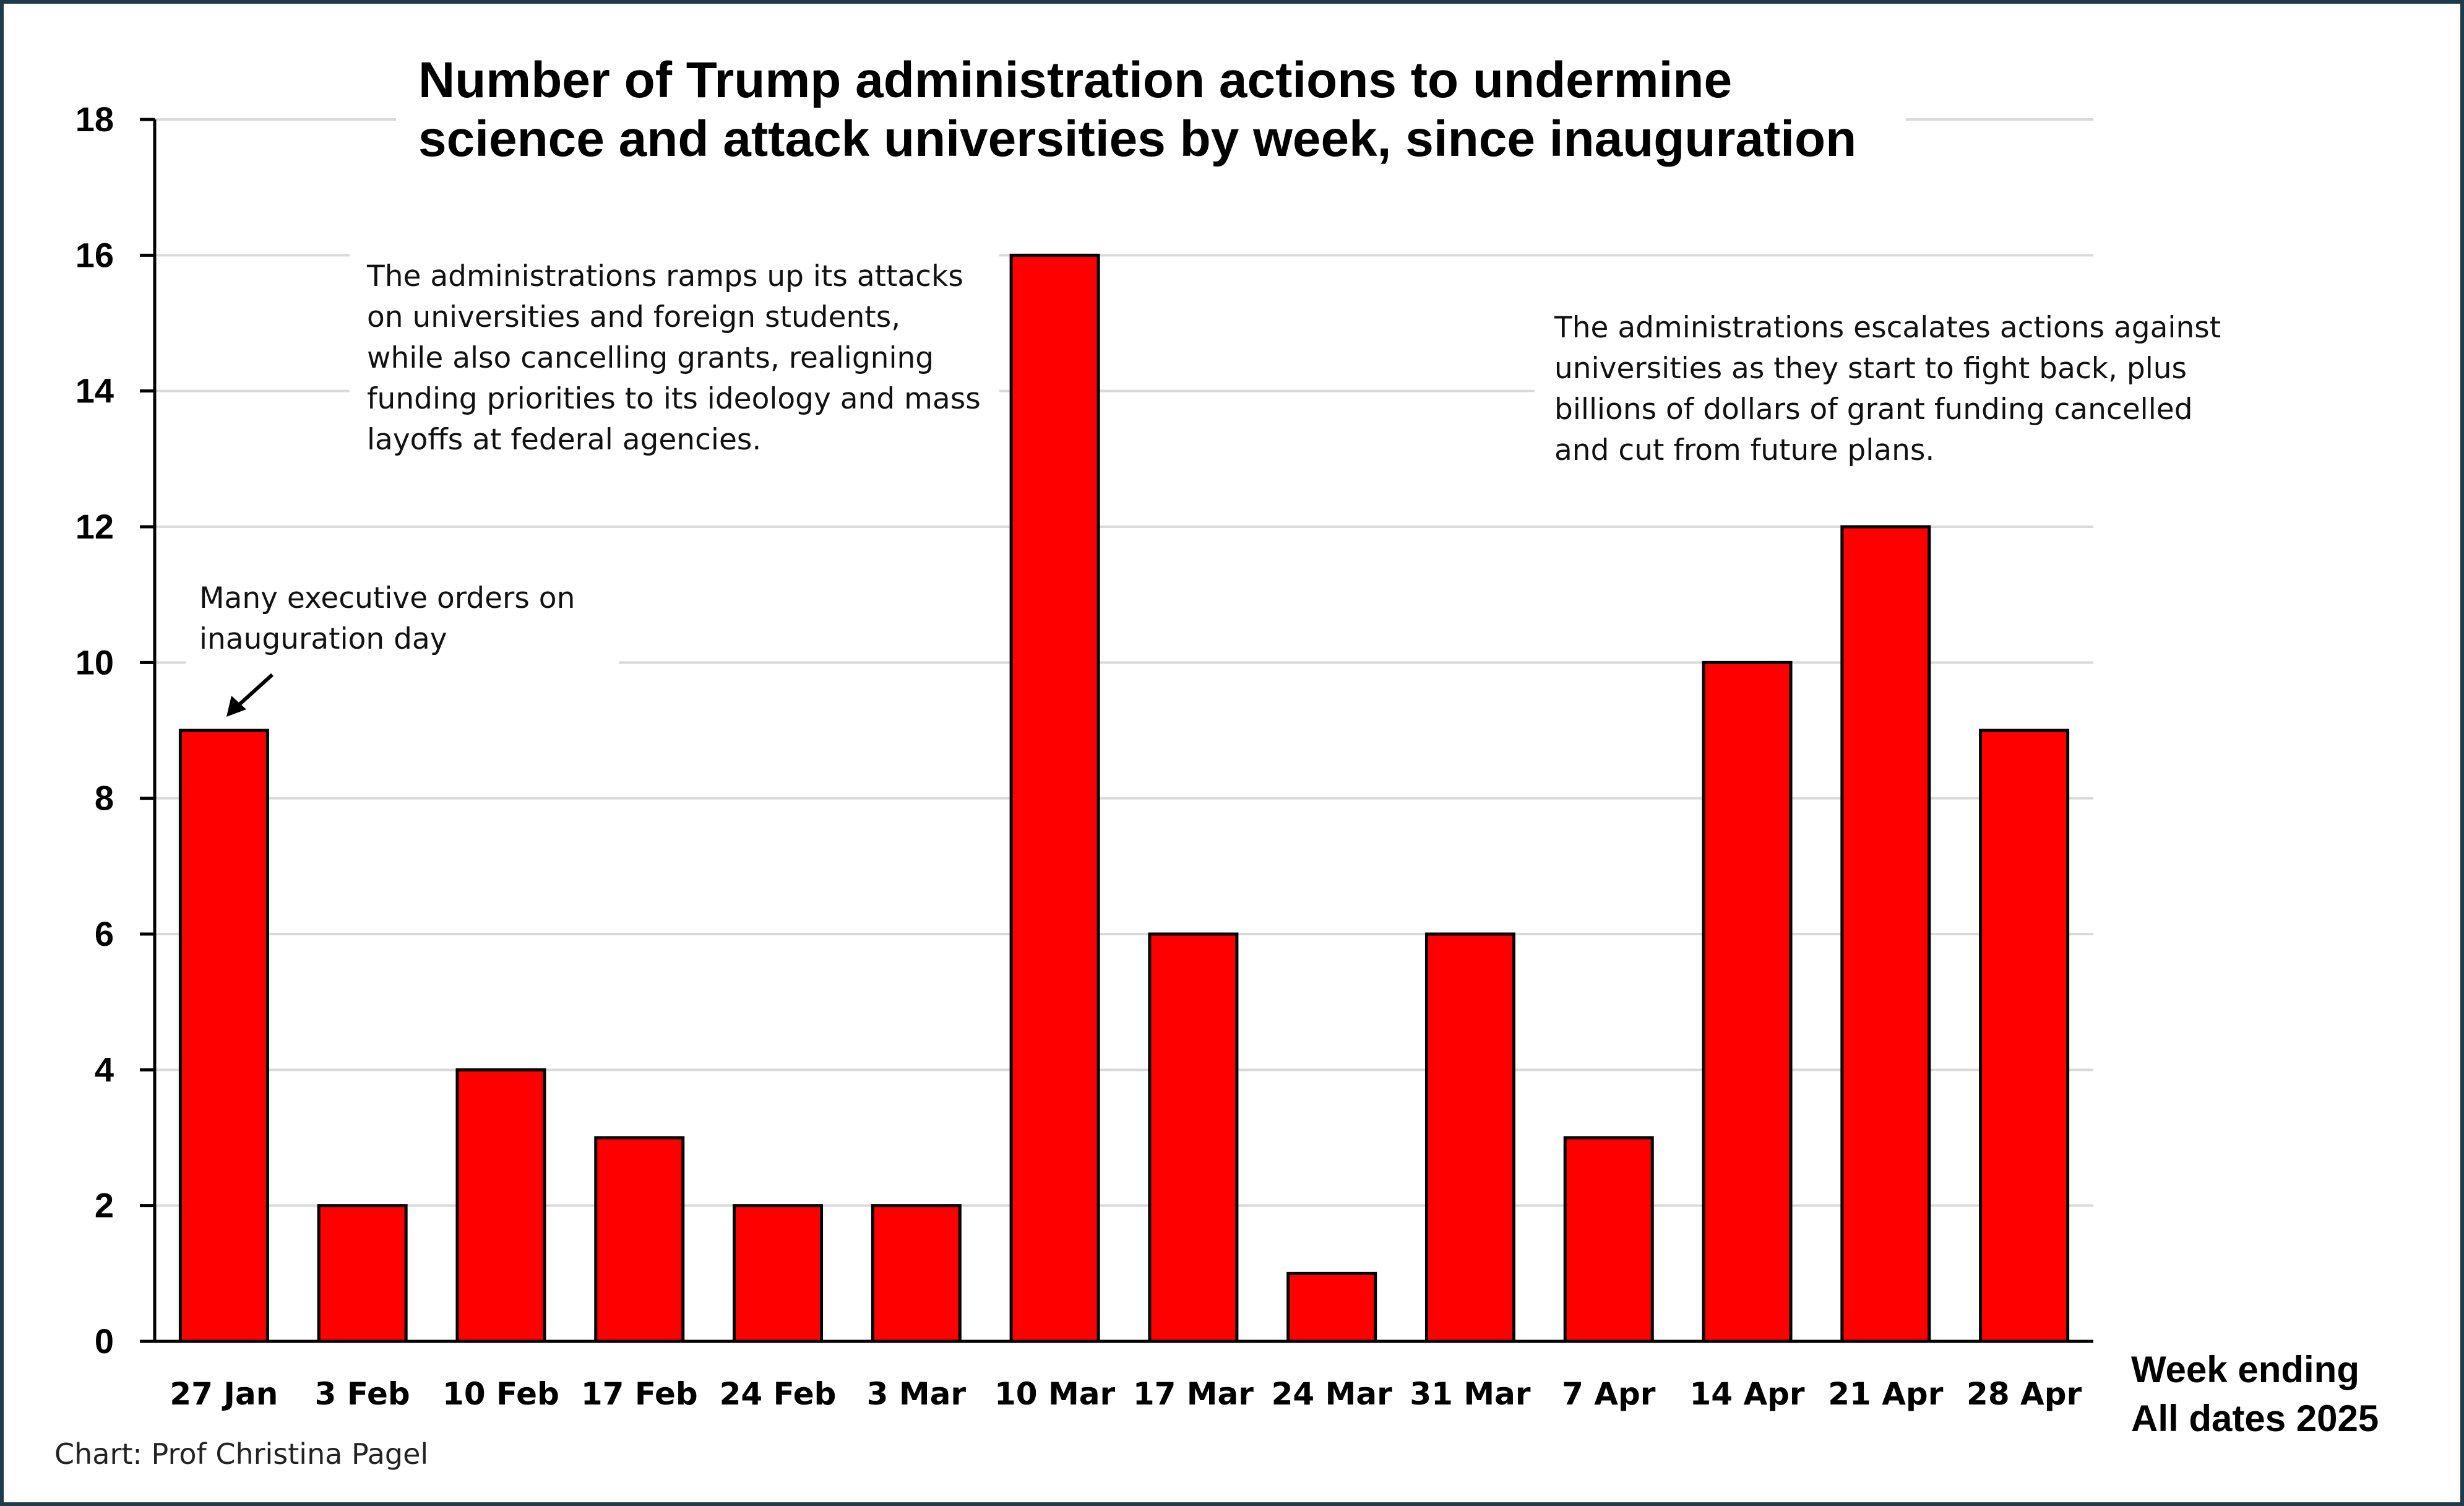  I want to click on x-tick-label: 3 Feb, so click(362, 1394).